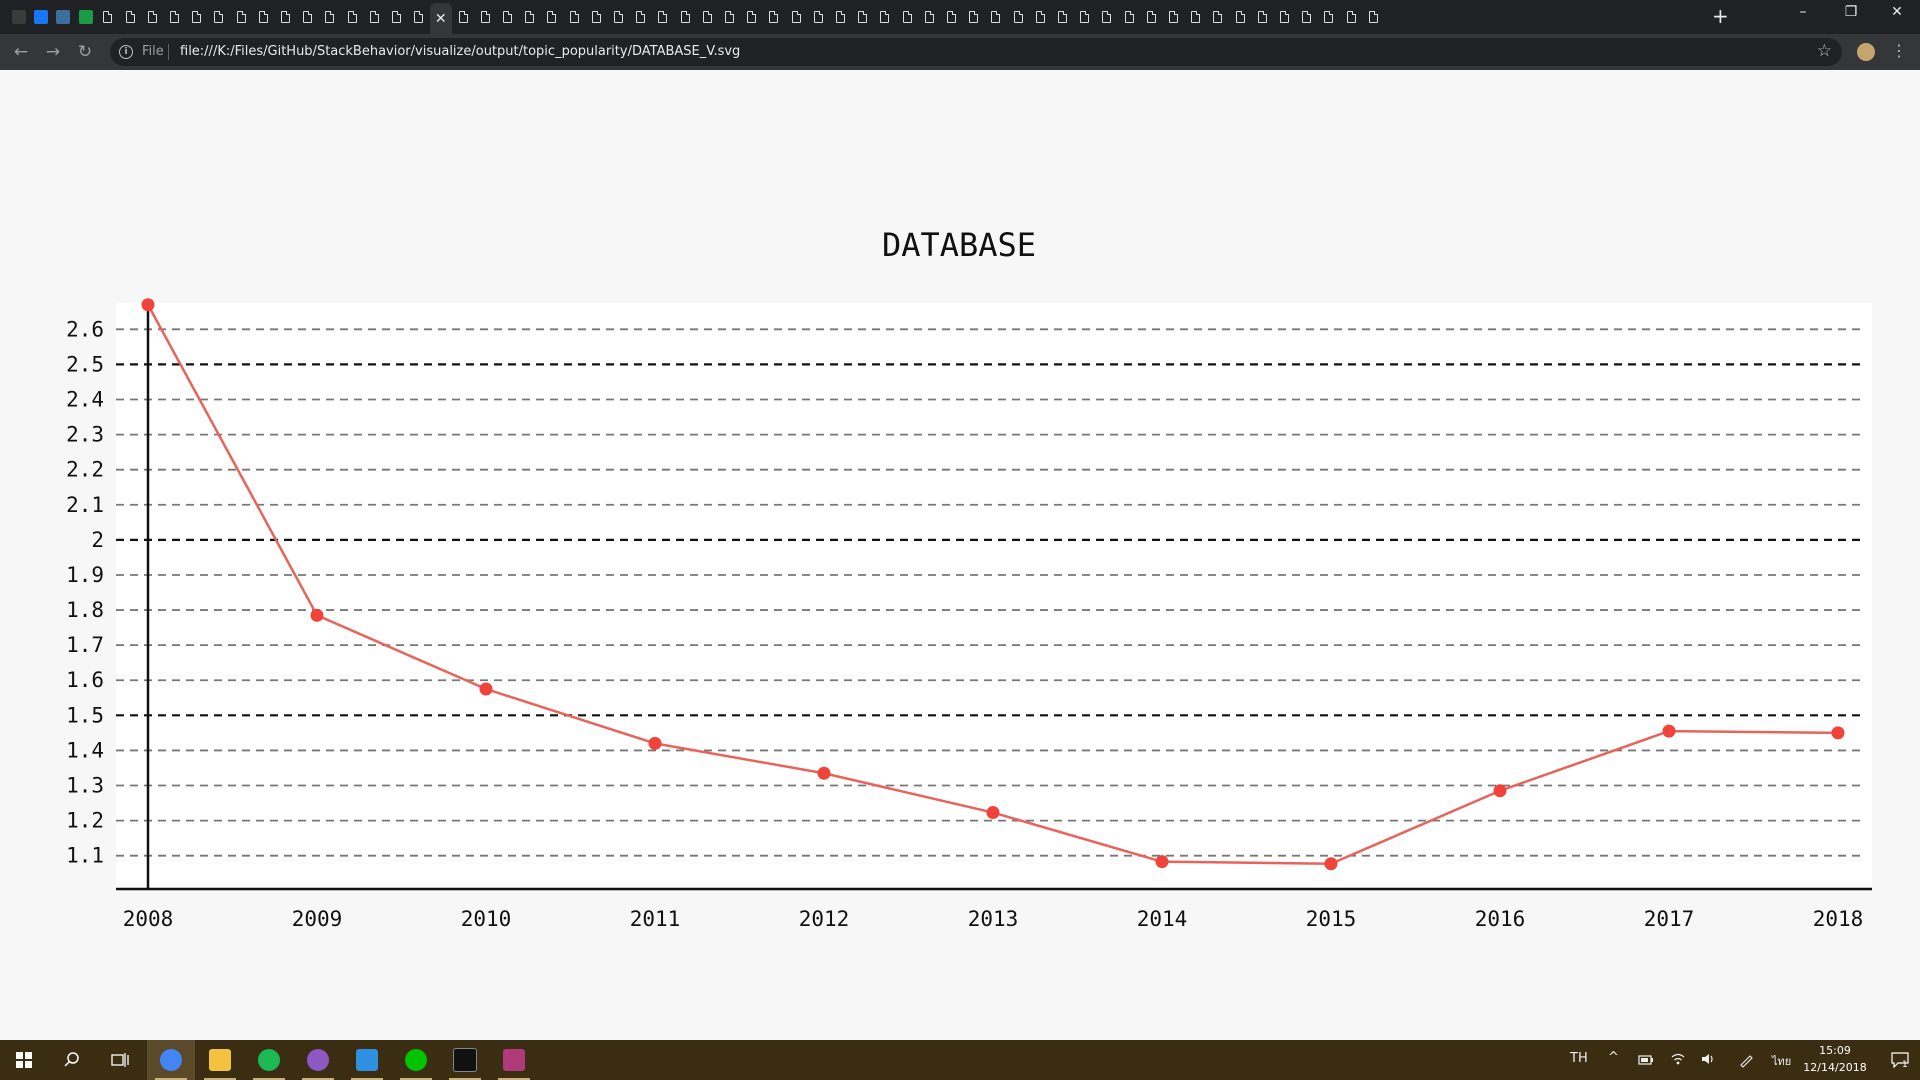 The width and height of the screenshot is (1920, 1080). Describe the element at coordinates (1899, 50) in the screenshot. I see `browser-menu-icon: ⋮` at that location.